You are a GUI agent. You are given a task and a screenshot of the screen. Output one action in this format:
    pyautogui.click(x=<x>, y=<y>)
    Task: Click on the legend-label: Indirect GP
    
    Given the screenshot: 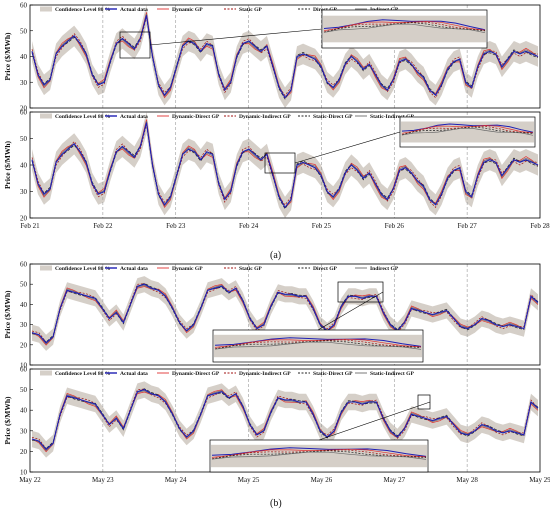 What is the action you would take?
    pyautogui.click(x=384, y=269)
    